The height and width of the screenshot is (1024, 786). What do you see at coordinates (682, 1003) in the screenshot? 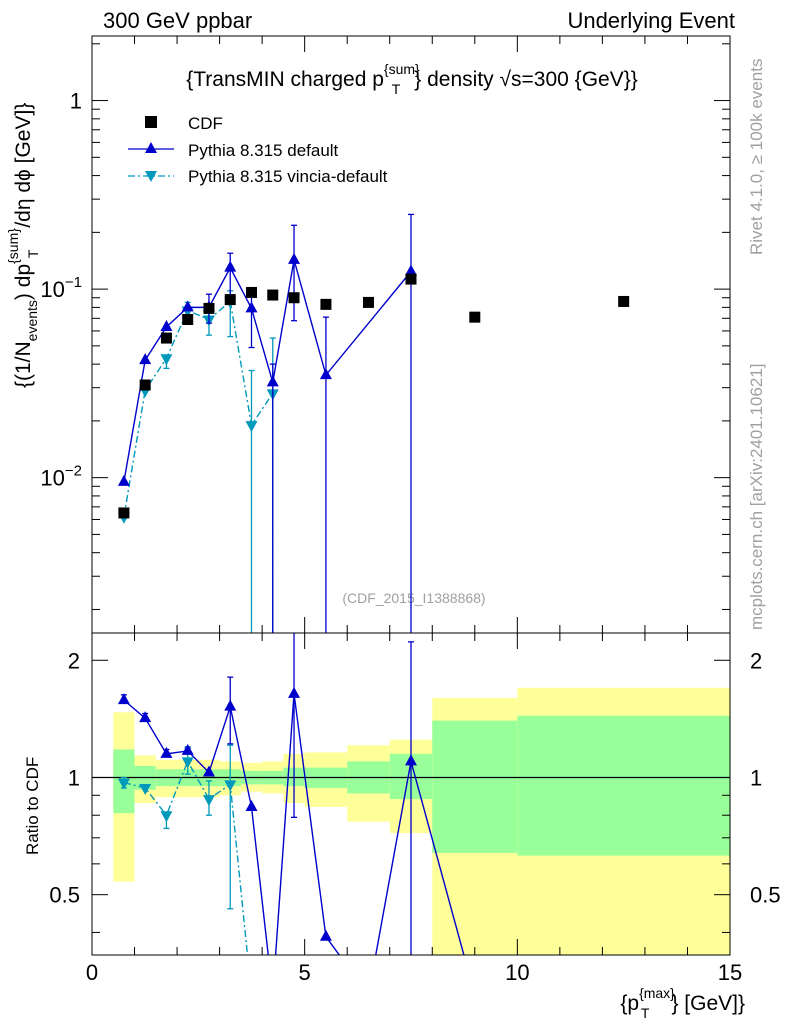
I see `ratio-xlabel: {p{max} T} [GeV]}` at bounding box center [682, 1003].